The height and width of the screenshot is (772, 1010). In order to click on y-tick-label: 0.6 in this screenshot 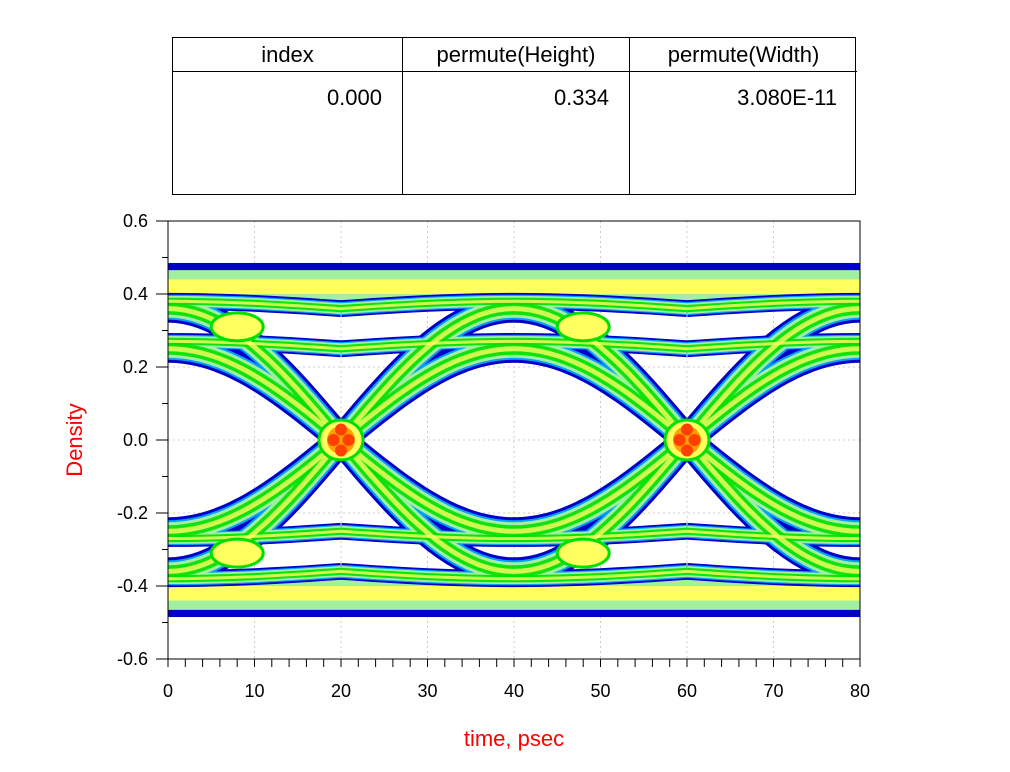, I will do `click(135, 221)`.